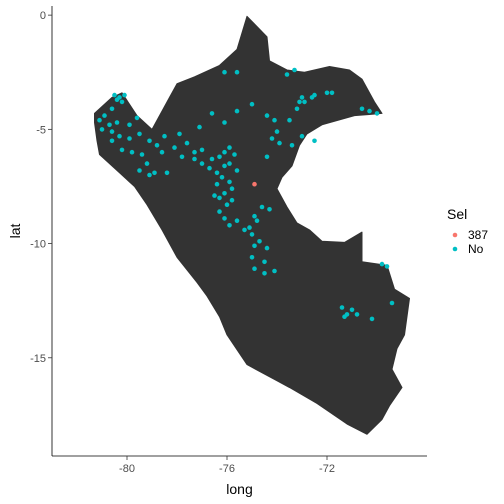  I want to click on legend-label: 387, so click(478, 235).